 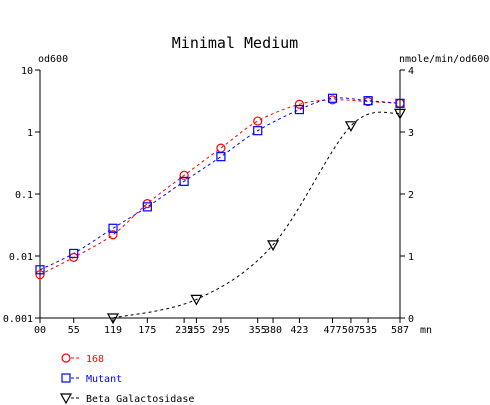 I want to click on y-right-tick-label: 1, so click(x=411, y=257).